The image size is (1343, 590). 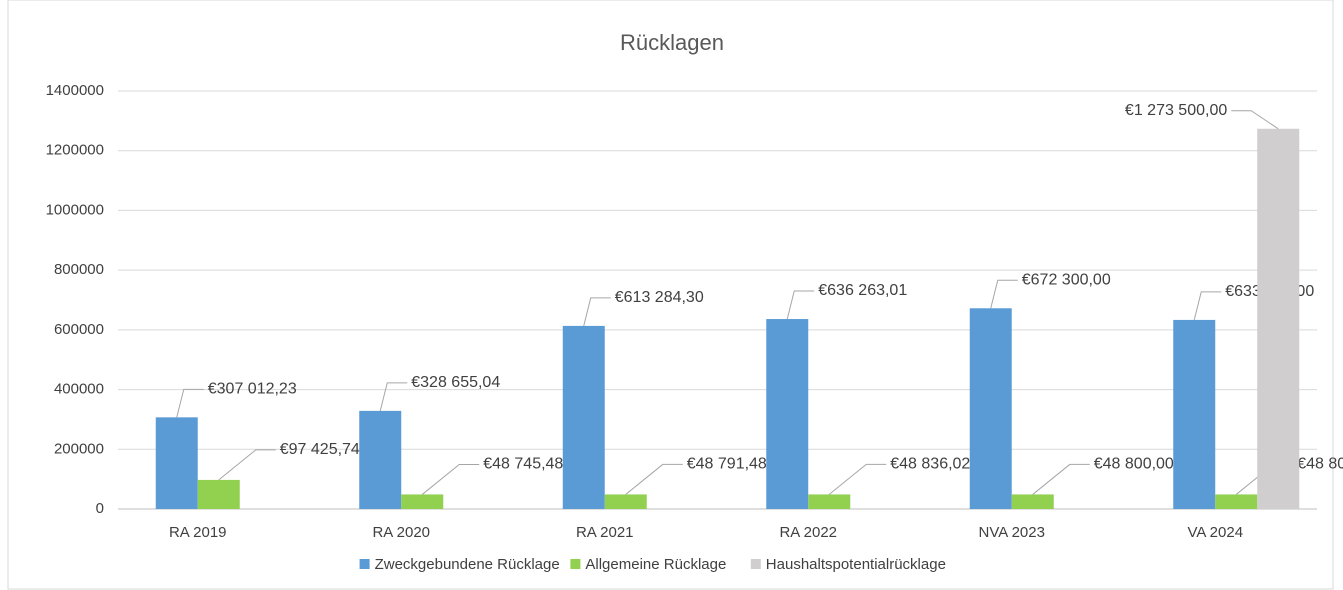 I want to click on x-tick-label: NVA 2023, so click(x=1012, y=532).